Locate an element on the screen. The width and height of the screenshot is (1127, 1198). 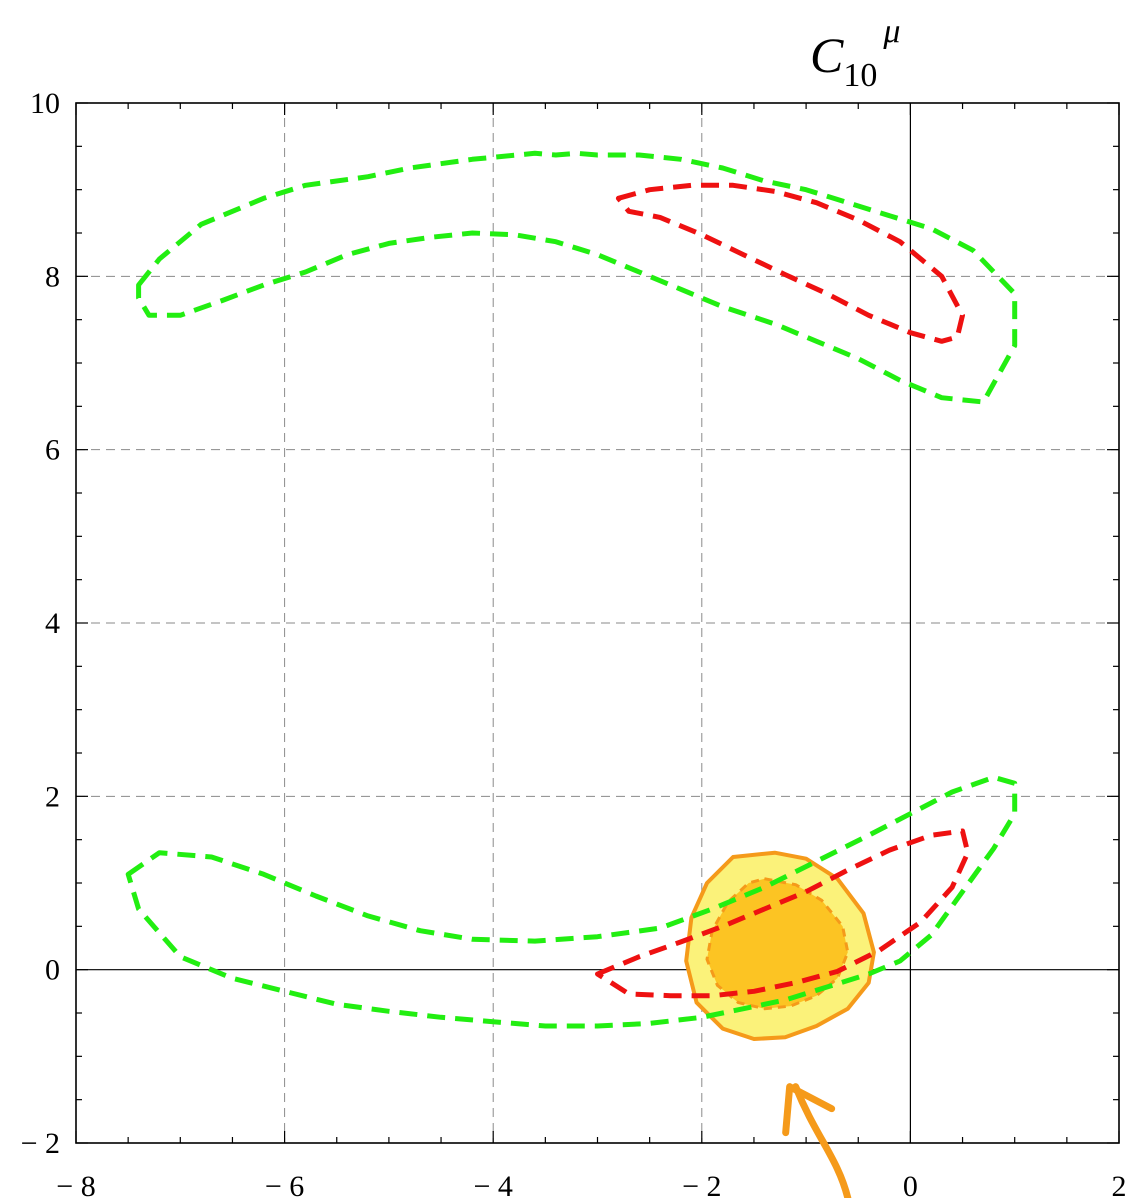
x-tick-label: 0 is located at coordinates (910, 1184).